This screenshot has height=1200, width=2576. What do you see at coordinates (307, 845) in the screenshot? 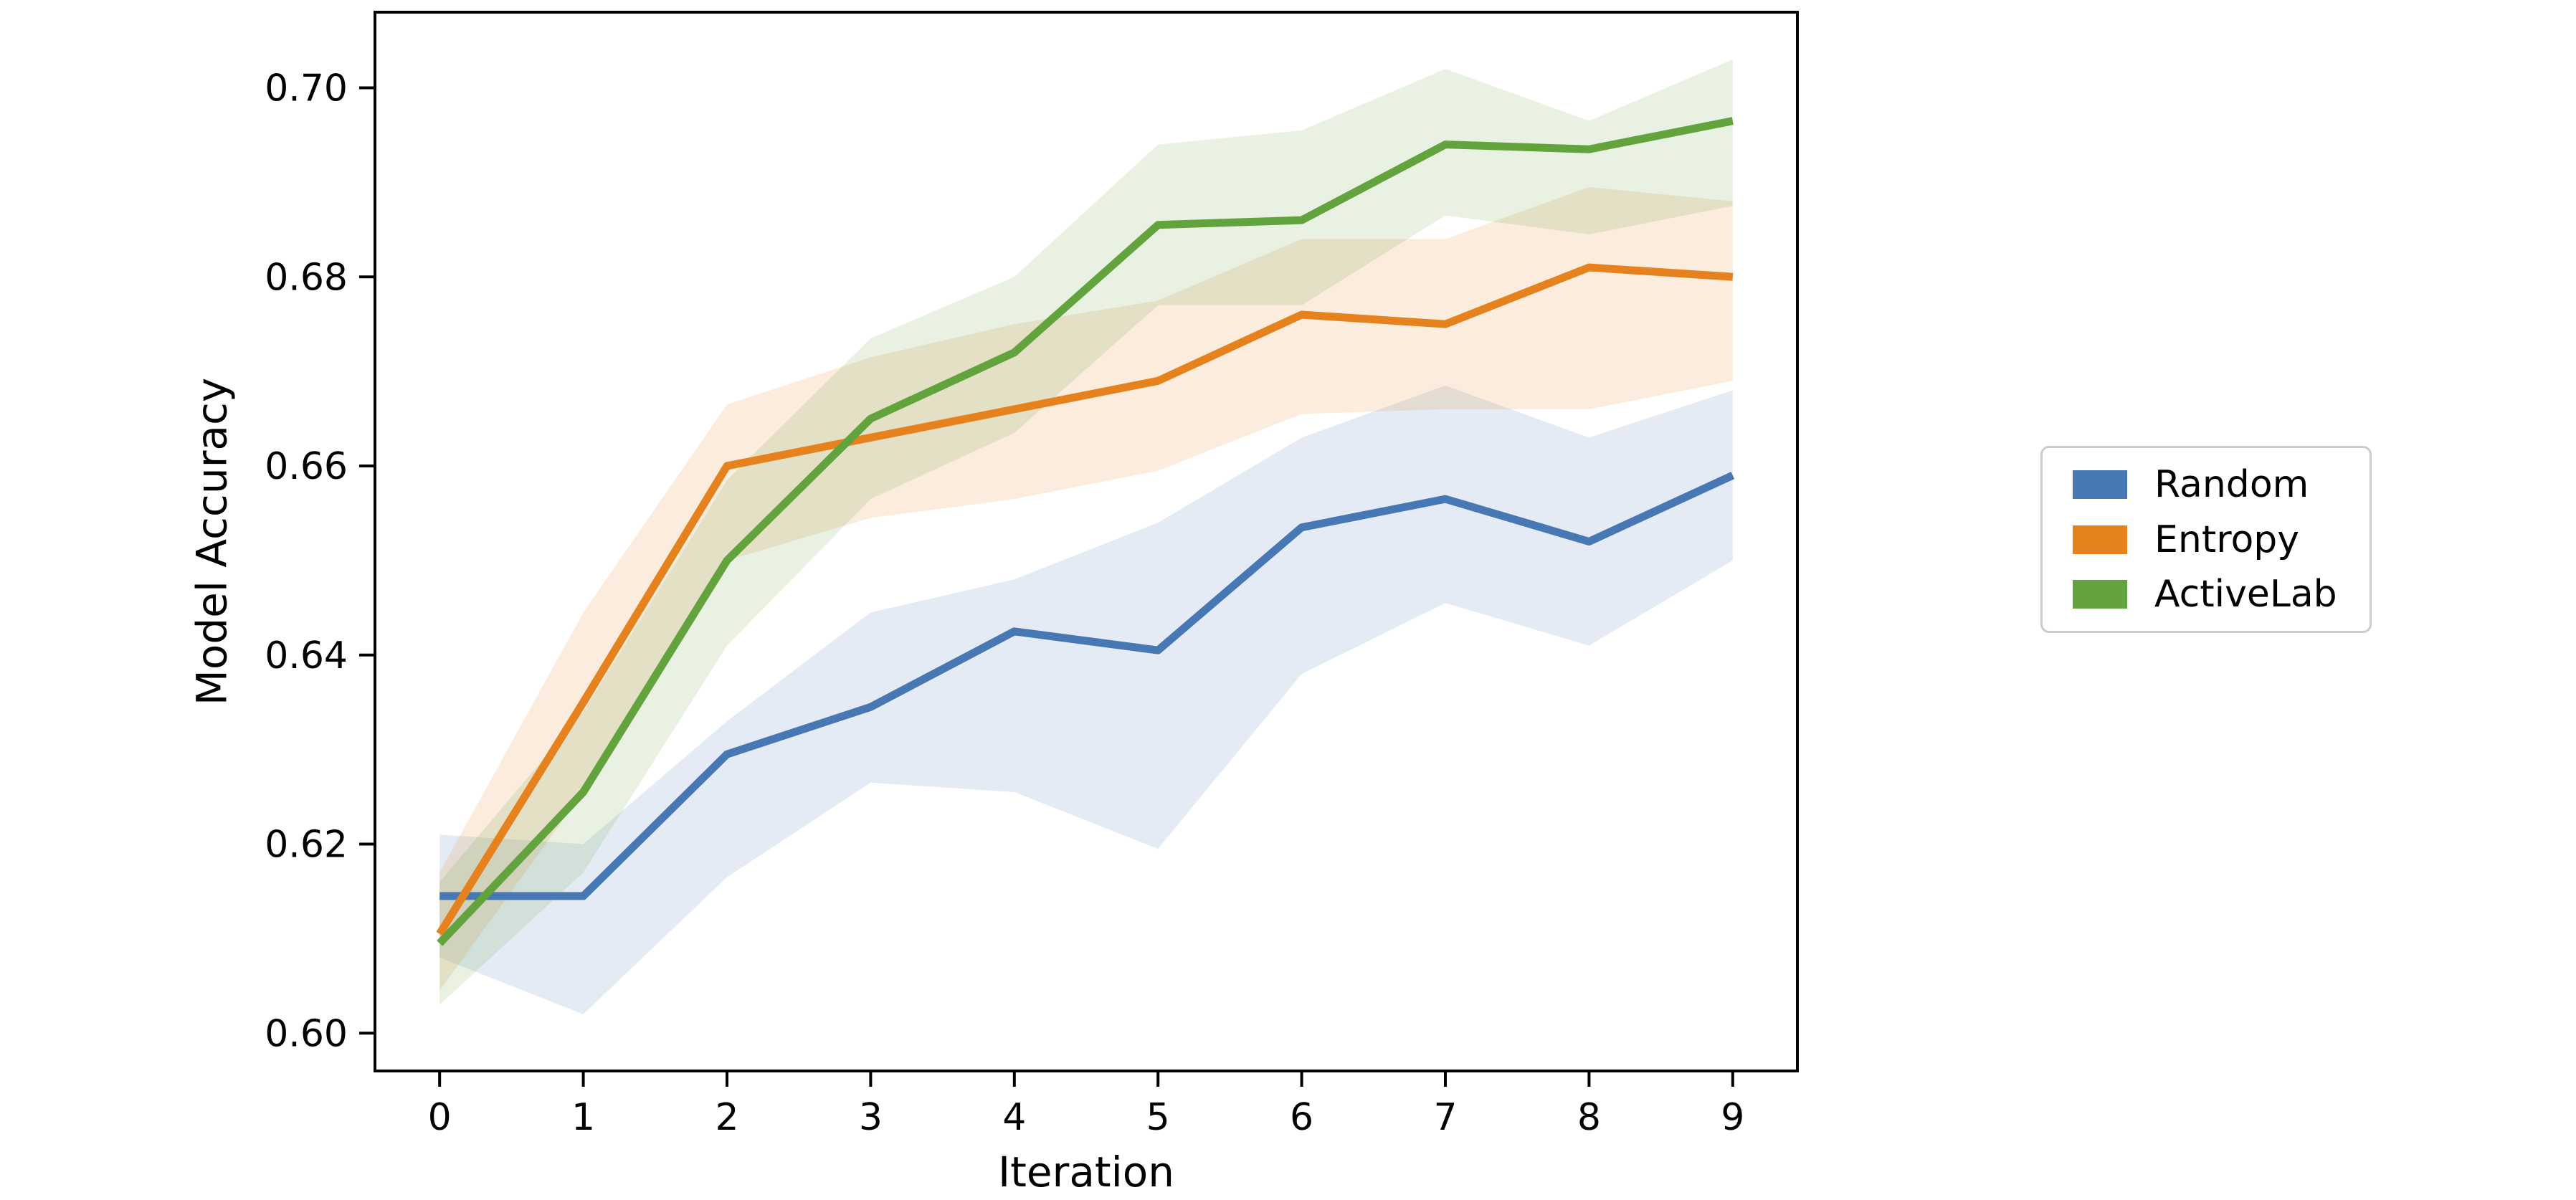
I see `y-tick-label: 0.62` at bounding box center [307, 845].